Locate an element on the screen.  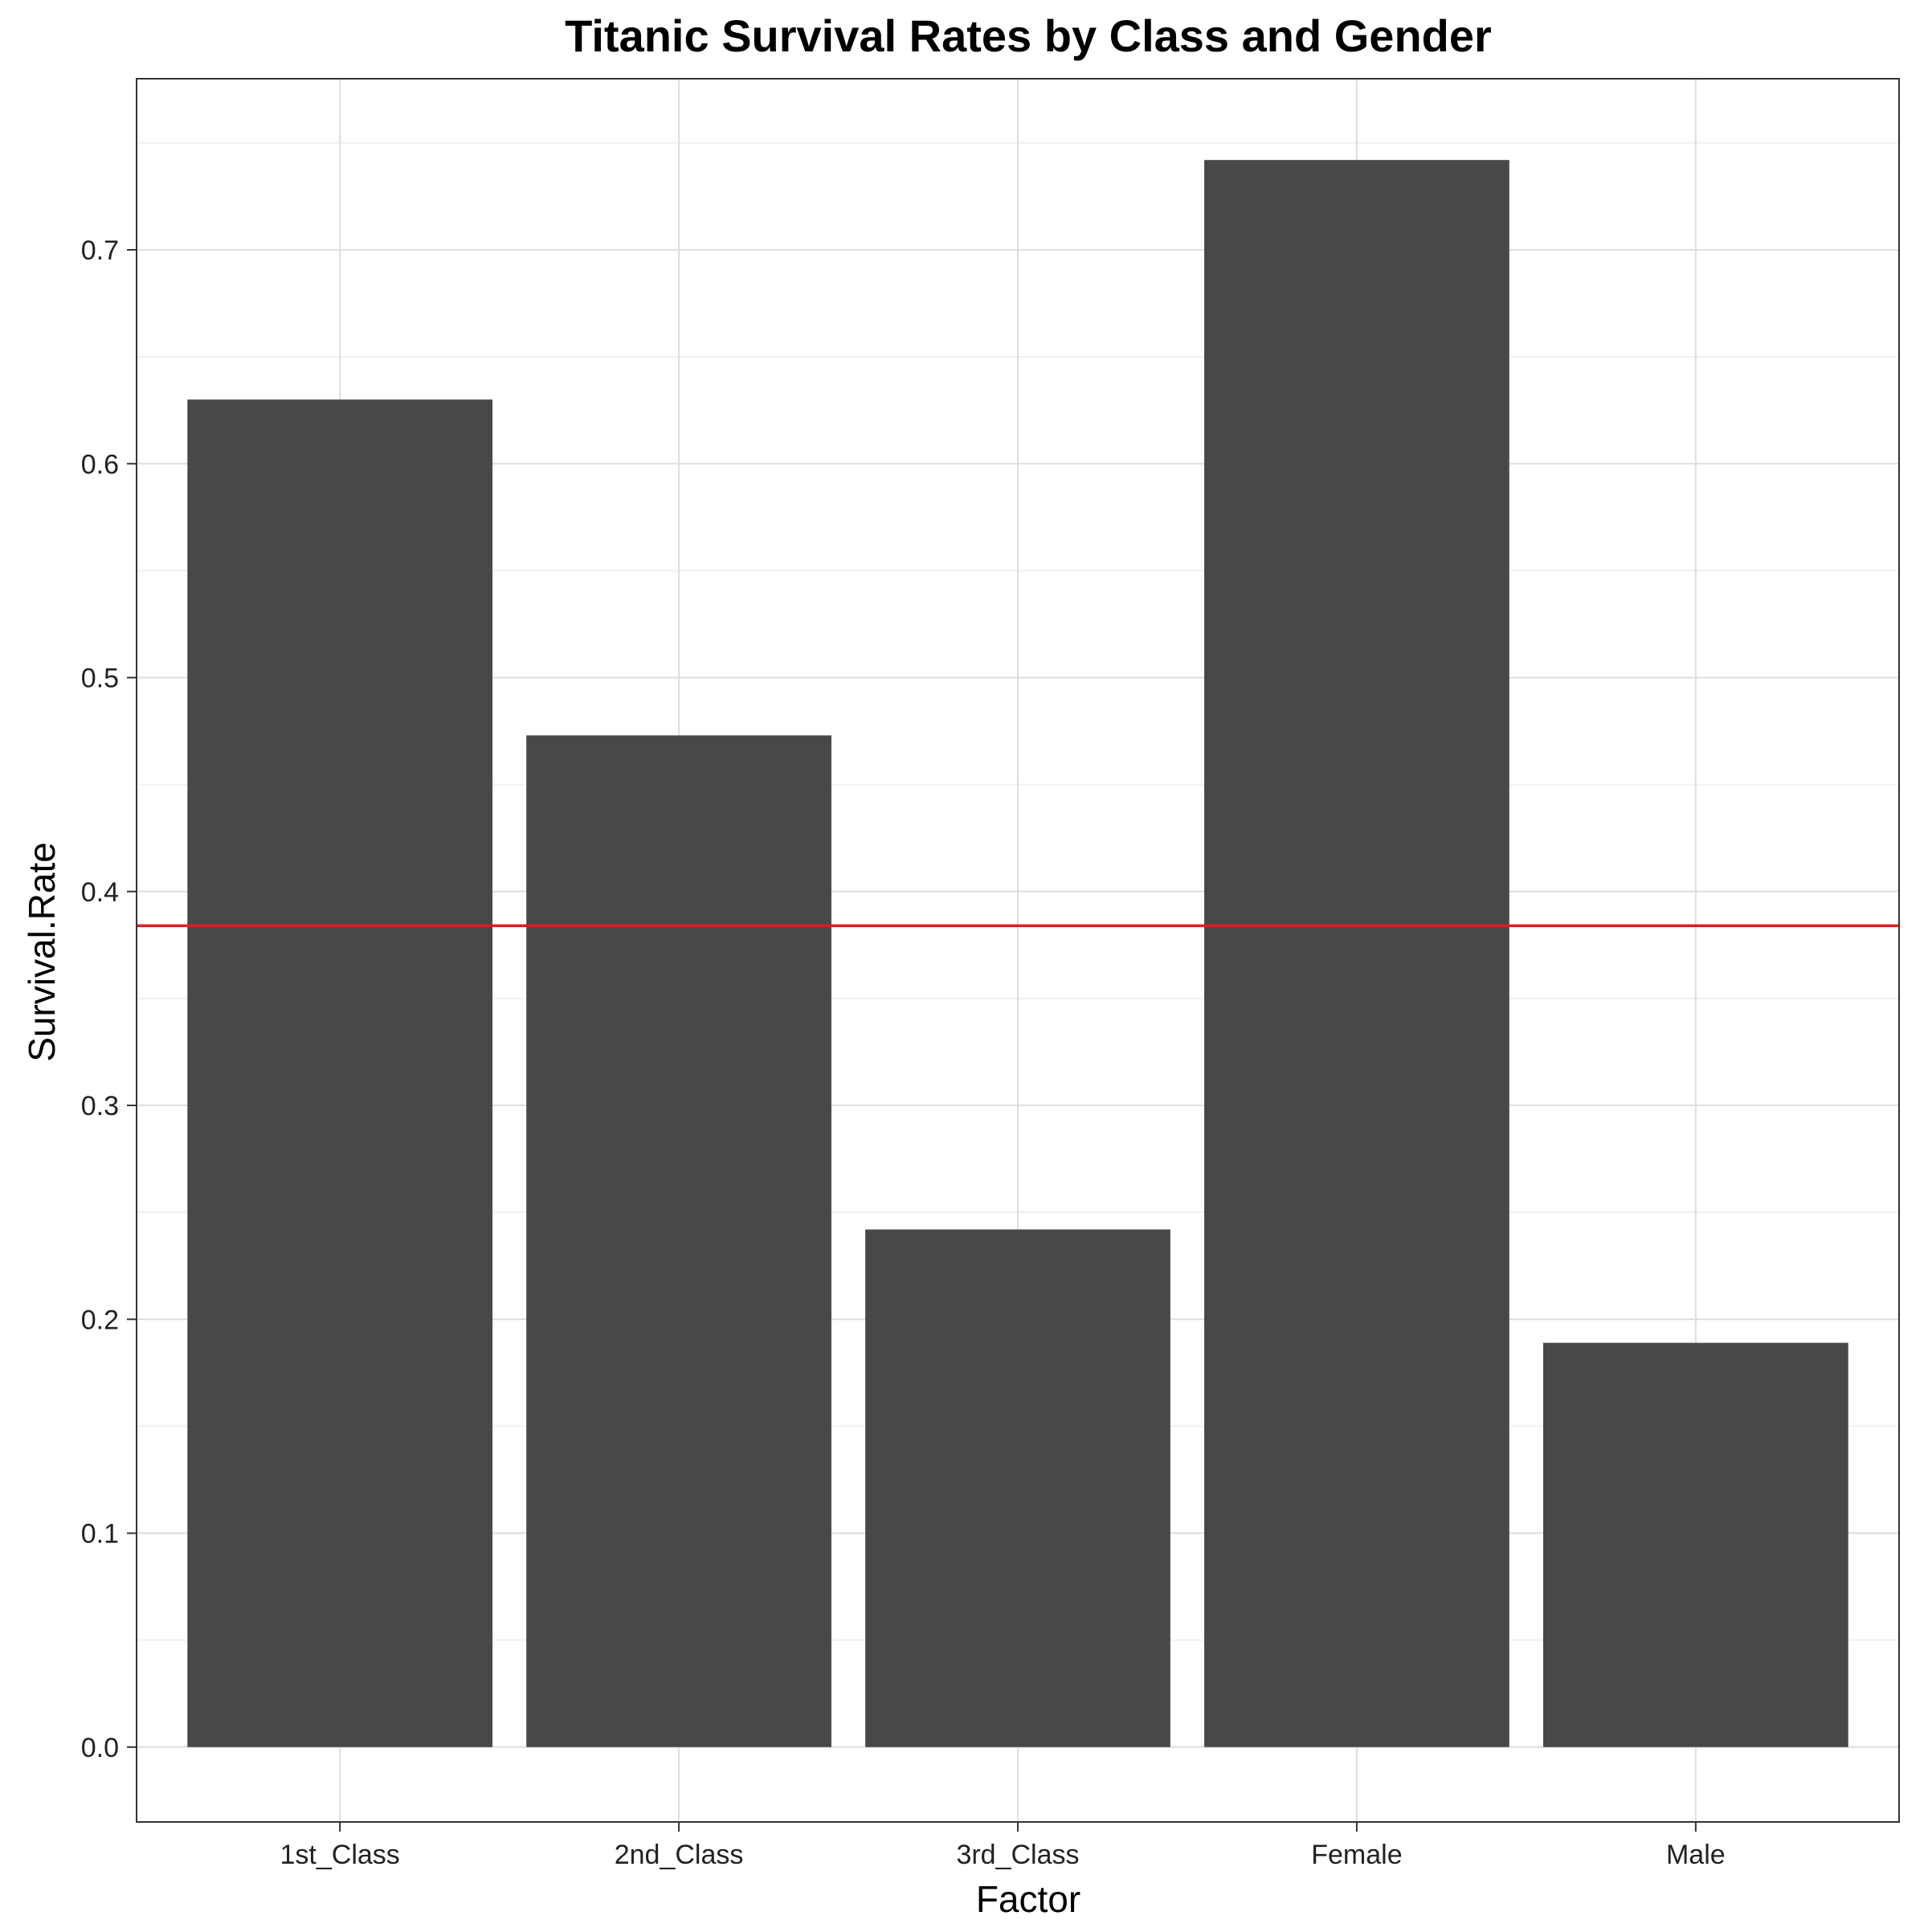
y-tick-label: 0.3 is located at coordinates (100, 1106).